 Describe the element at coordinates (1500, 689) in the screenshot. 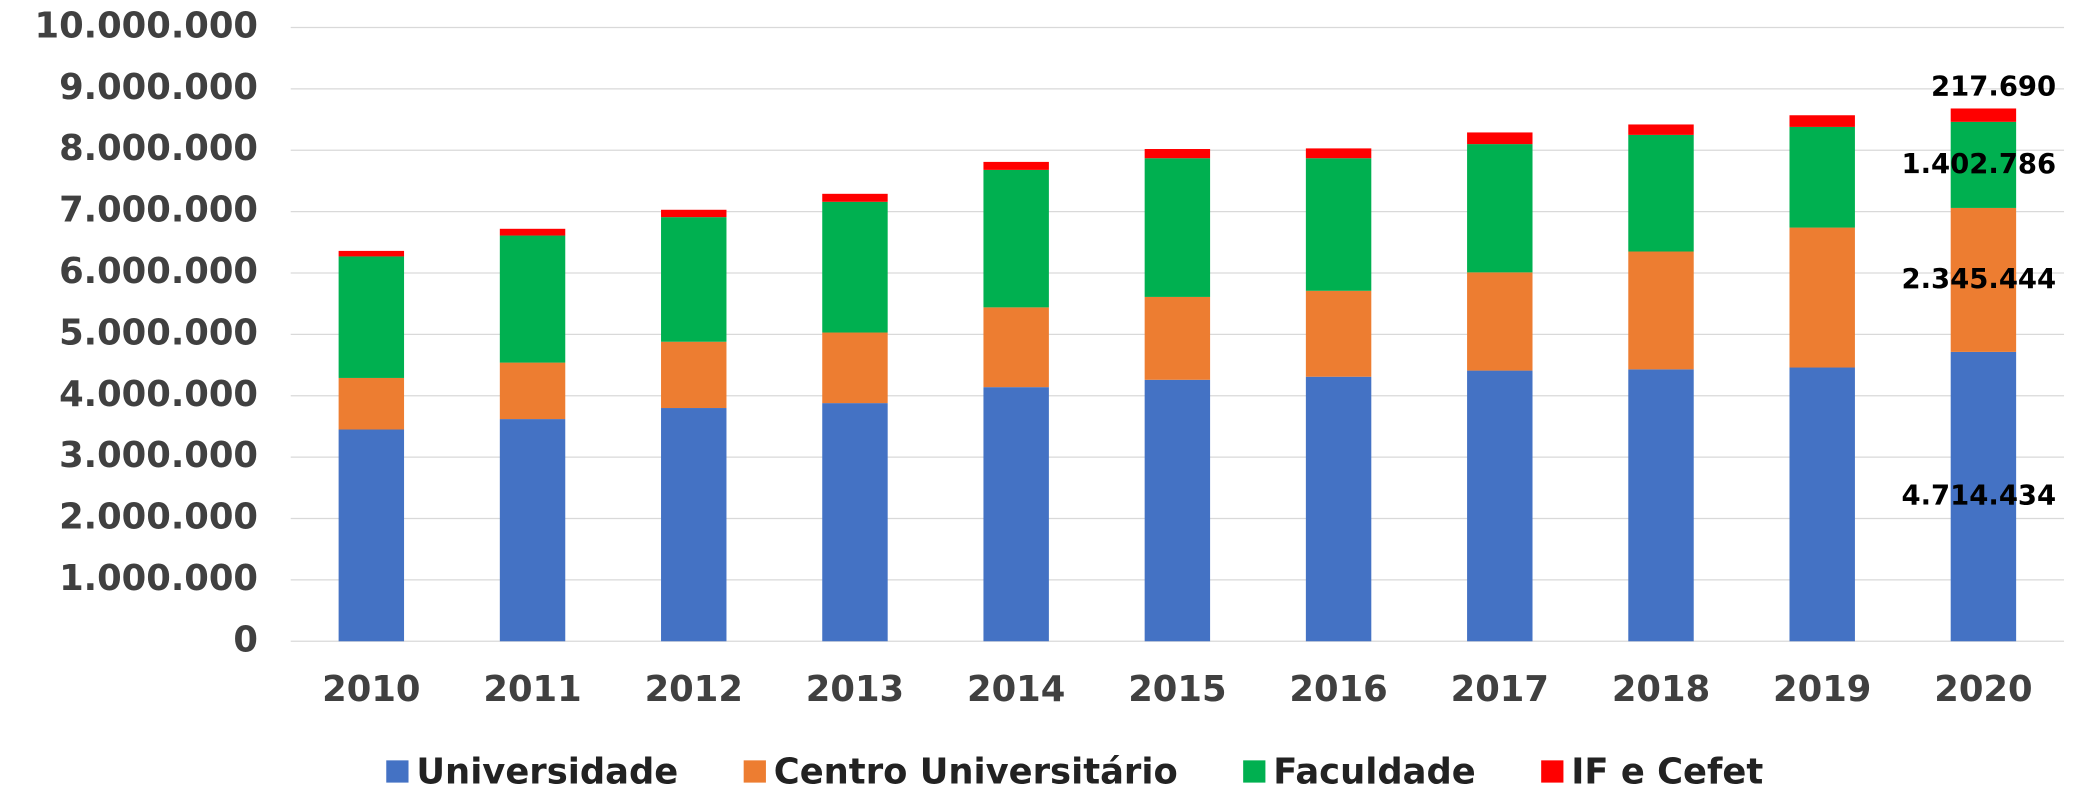

I see `x-tick-label: 2017` at that location.